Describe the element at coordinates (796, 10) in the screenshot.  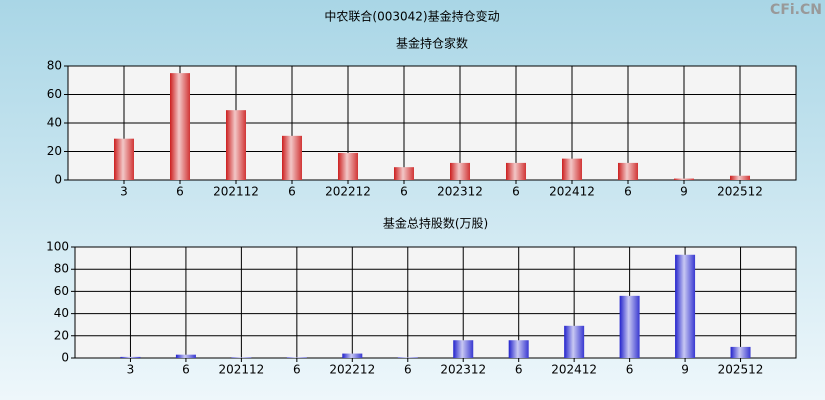
I see `watermark: CFi.CN` at that location.